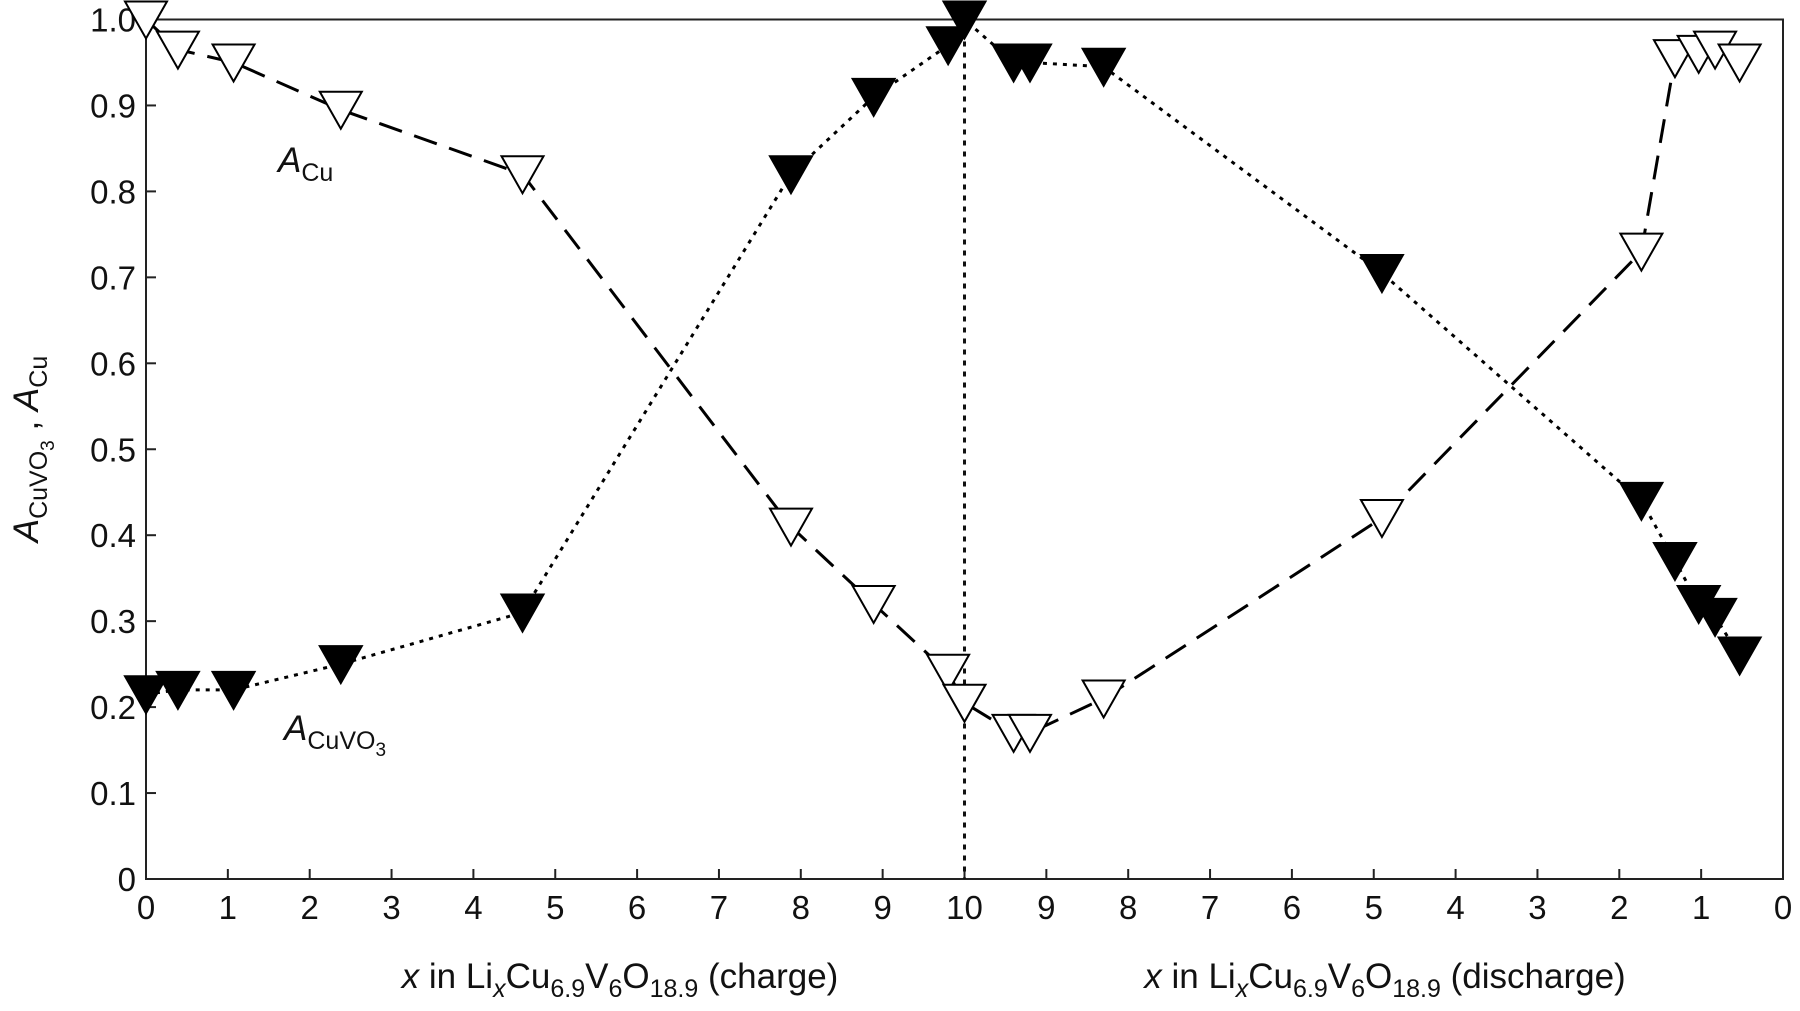 This screenshot has width=1800, height=1011. I want to click on y-tick-label: 0.7, so click(113, 277).